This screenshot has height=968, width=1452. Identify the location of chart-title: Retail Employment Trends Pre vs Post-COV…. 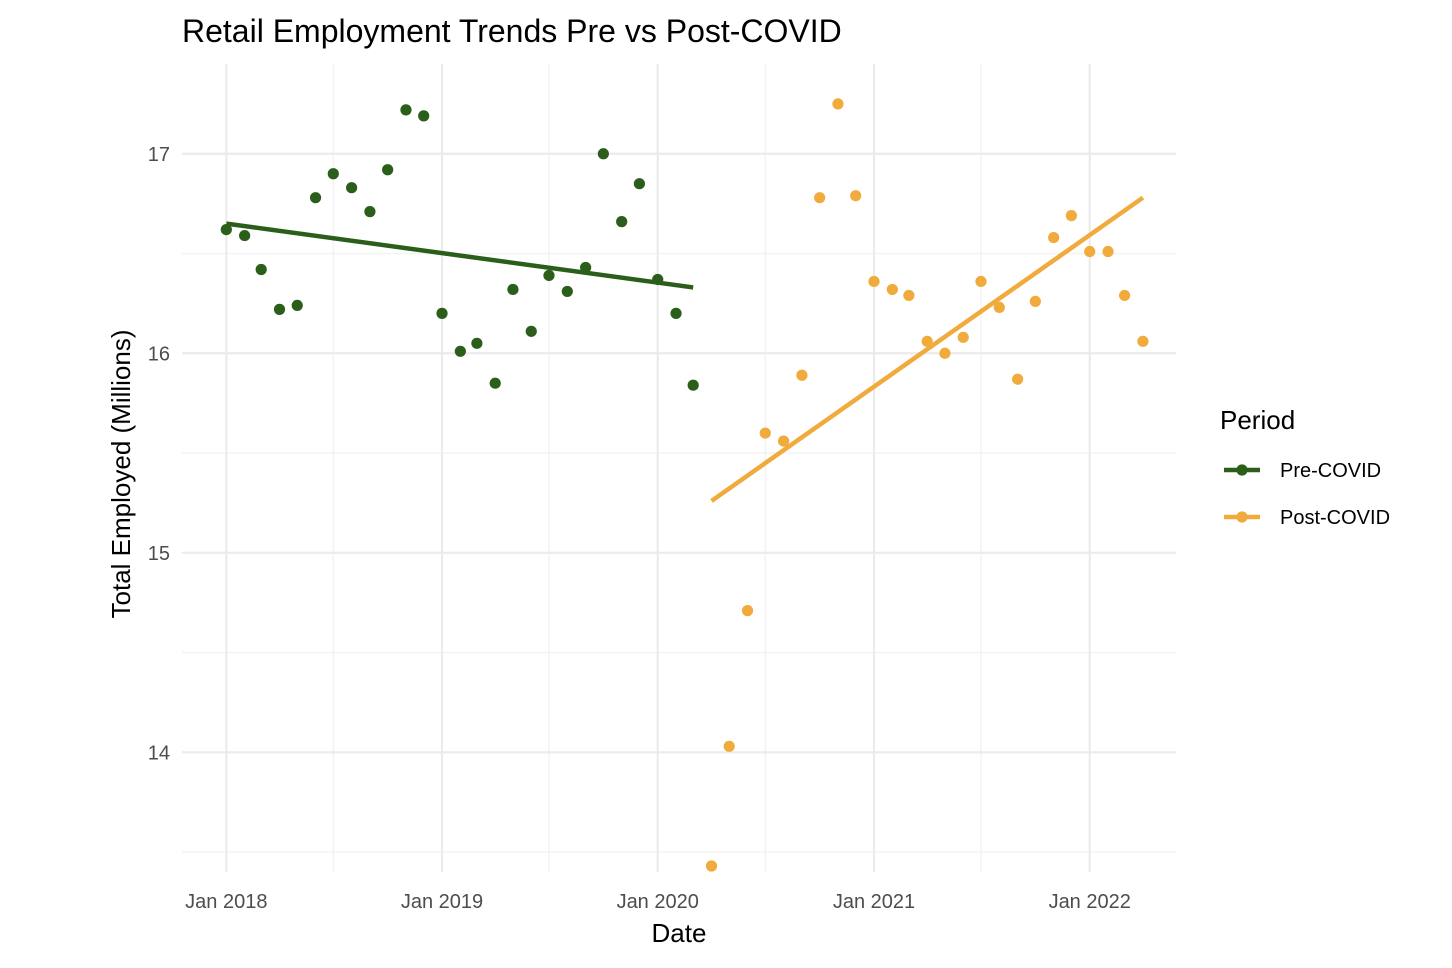
(512, 31).